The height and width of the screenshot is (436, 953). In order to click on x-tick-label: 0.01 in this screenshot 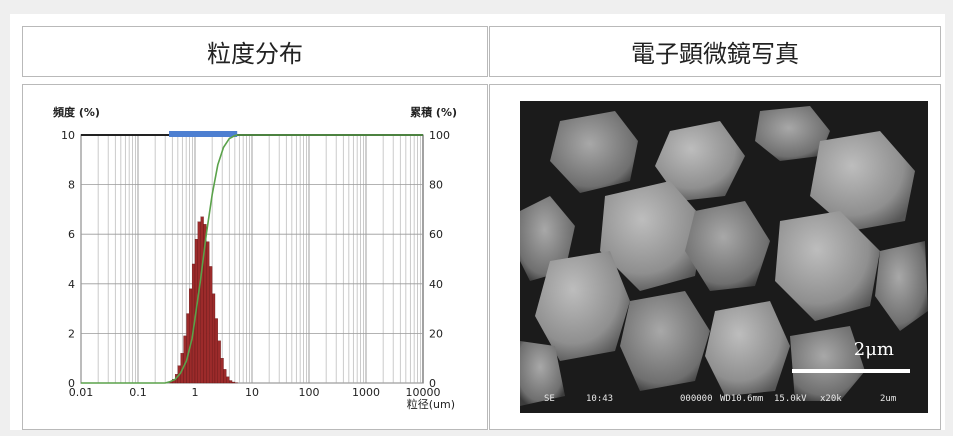, I will do `click(81, 392)`.